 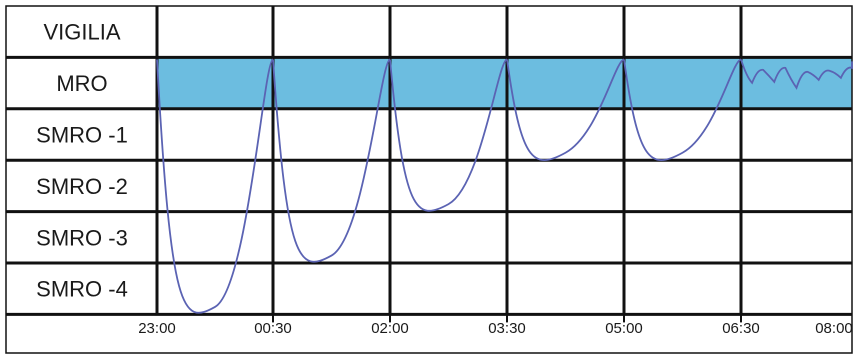 What do you see at coordinates (741, 328) in the screenshot?
I see `time-label-06-30: 06:30` at bounding box center [741, 328].